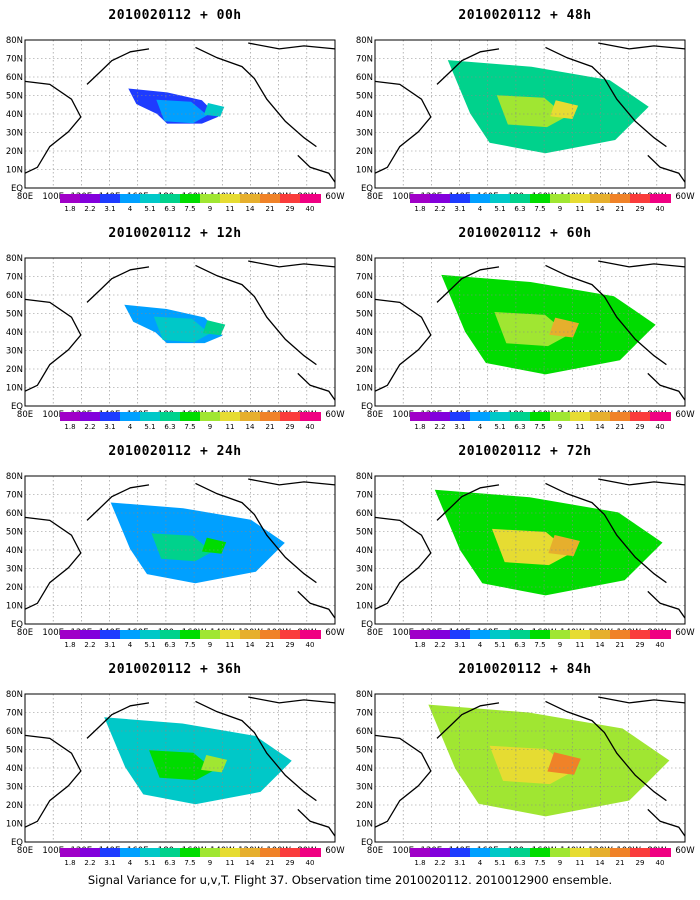 This screenshot has height=900, width=700. I want to click on panel-title: 2010020112 + 48h, so click(525, 15).